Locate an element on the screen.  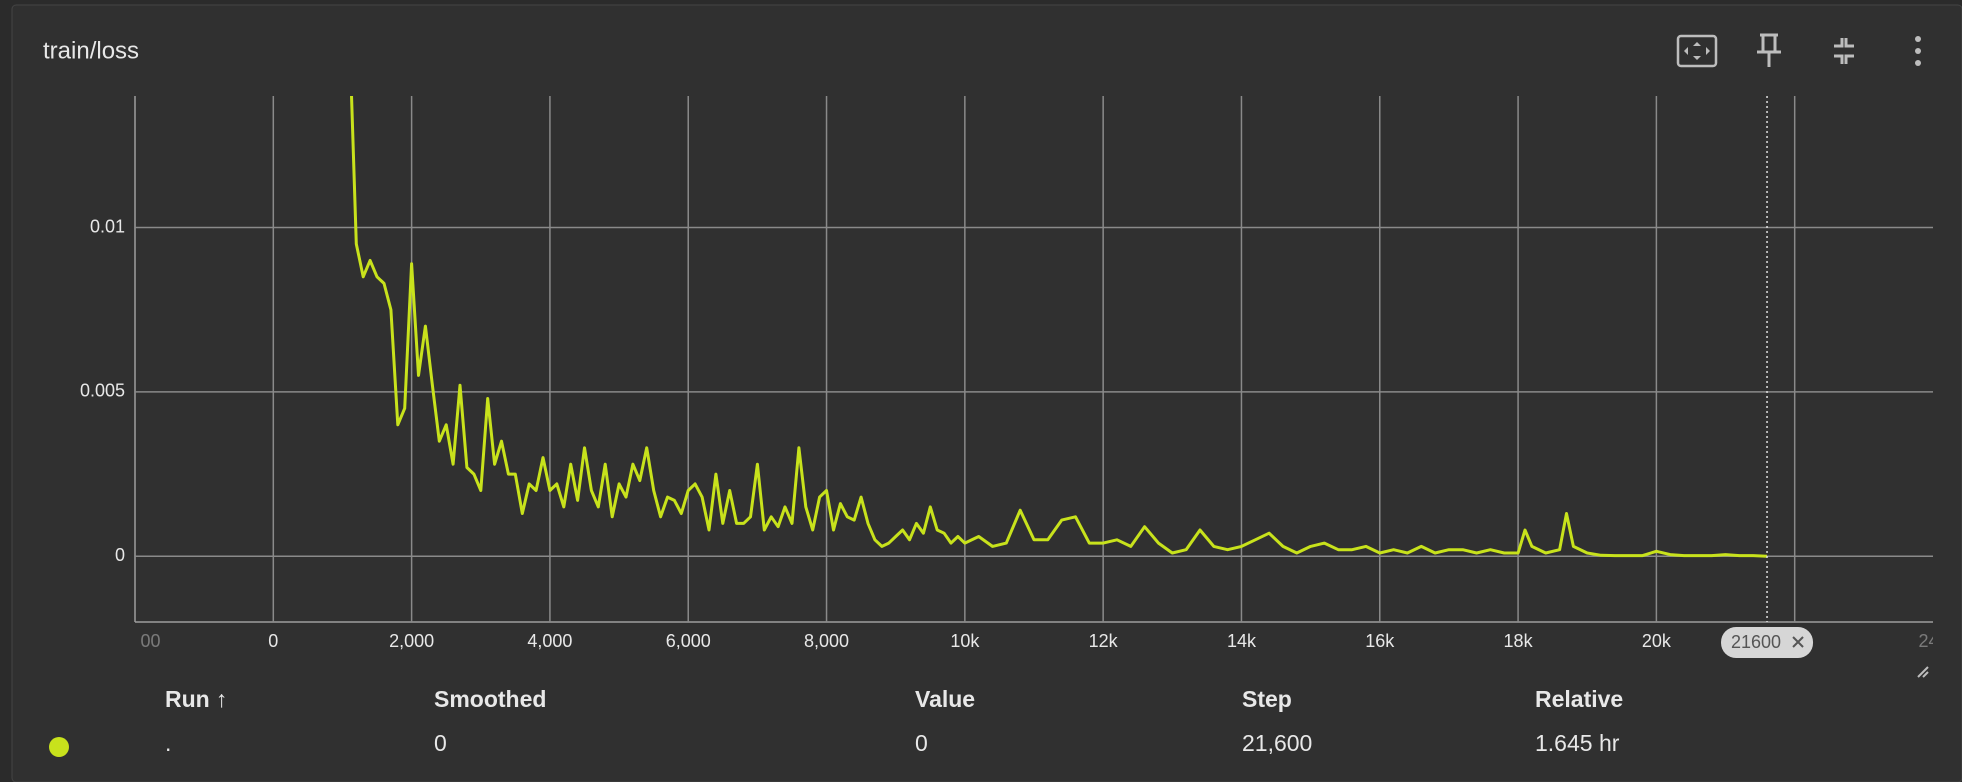
x-tick-label: 16k is located at coordinates (1380, 641).